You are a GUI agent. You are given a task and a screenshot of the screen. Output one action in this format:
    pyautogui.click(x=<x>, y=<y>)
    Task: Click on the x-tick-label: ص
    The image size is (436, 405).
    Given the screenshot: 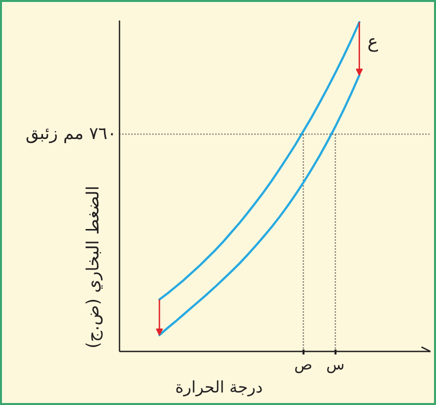 What is the action you would take?
    pyautogui.click(x=303, y=365)
    